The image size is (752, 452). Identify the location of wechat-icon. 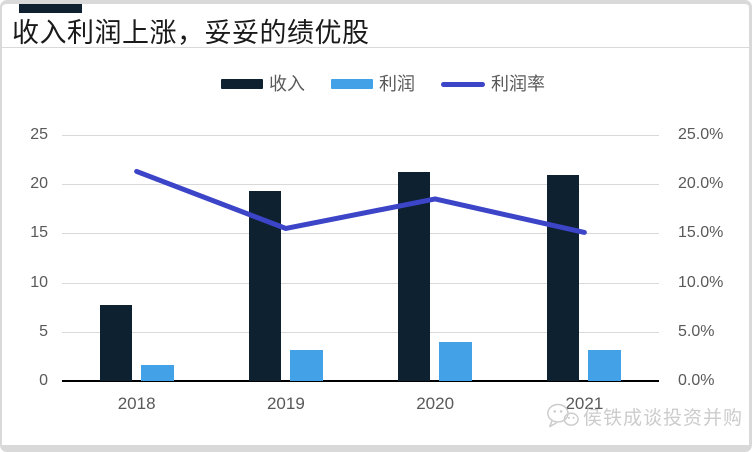
(563, 415).